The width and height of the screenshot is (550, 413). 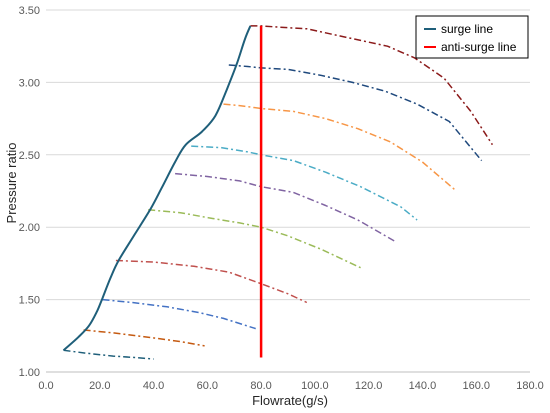 I want to click on x-tick-label: 20.0, so click(x=99, y=386).